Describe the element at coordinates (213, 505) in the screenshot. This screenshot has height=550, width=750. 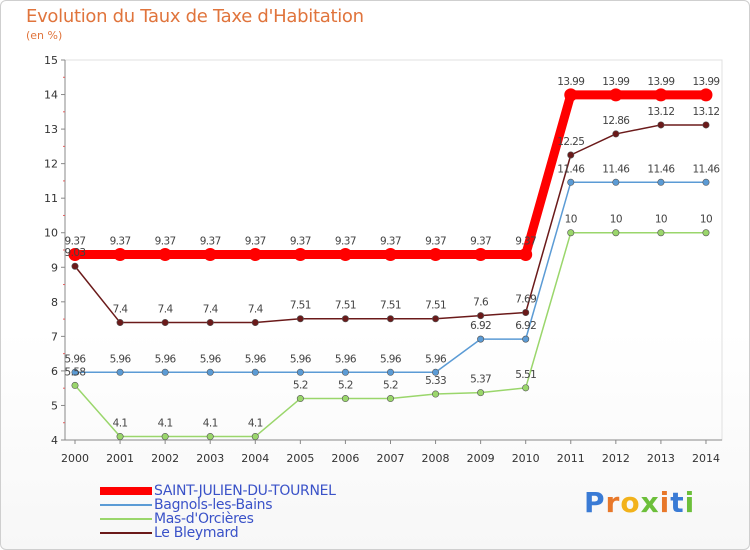
I see `legend-label: Bagnols-les-Bains` at that location.